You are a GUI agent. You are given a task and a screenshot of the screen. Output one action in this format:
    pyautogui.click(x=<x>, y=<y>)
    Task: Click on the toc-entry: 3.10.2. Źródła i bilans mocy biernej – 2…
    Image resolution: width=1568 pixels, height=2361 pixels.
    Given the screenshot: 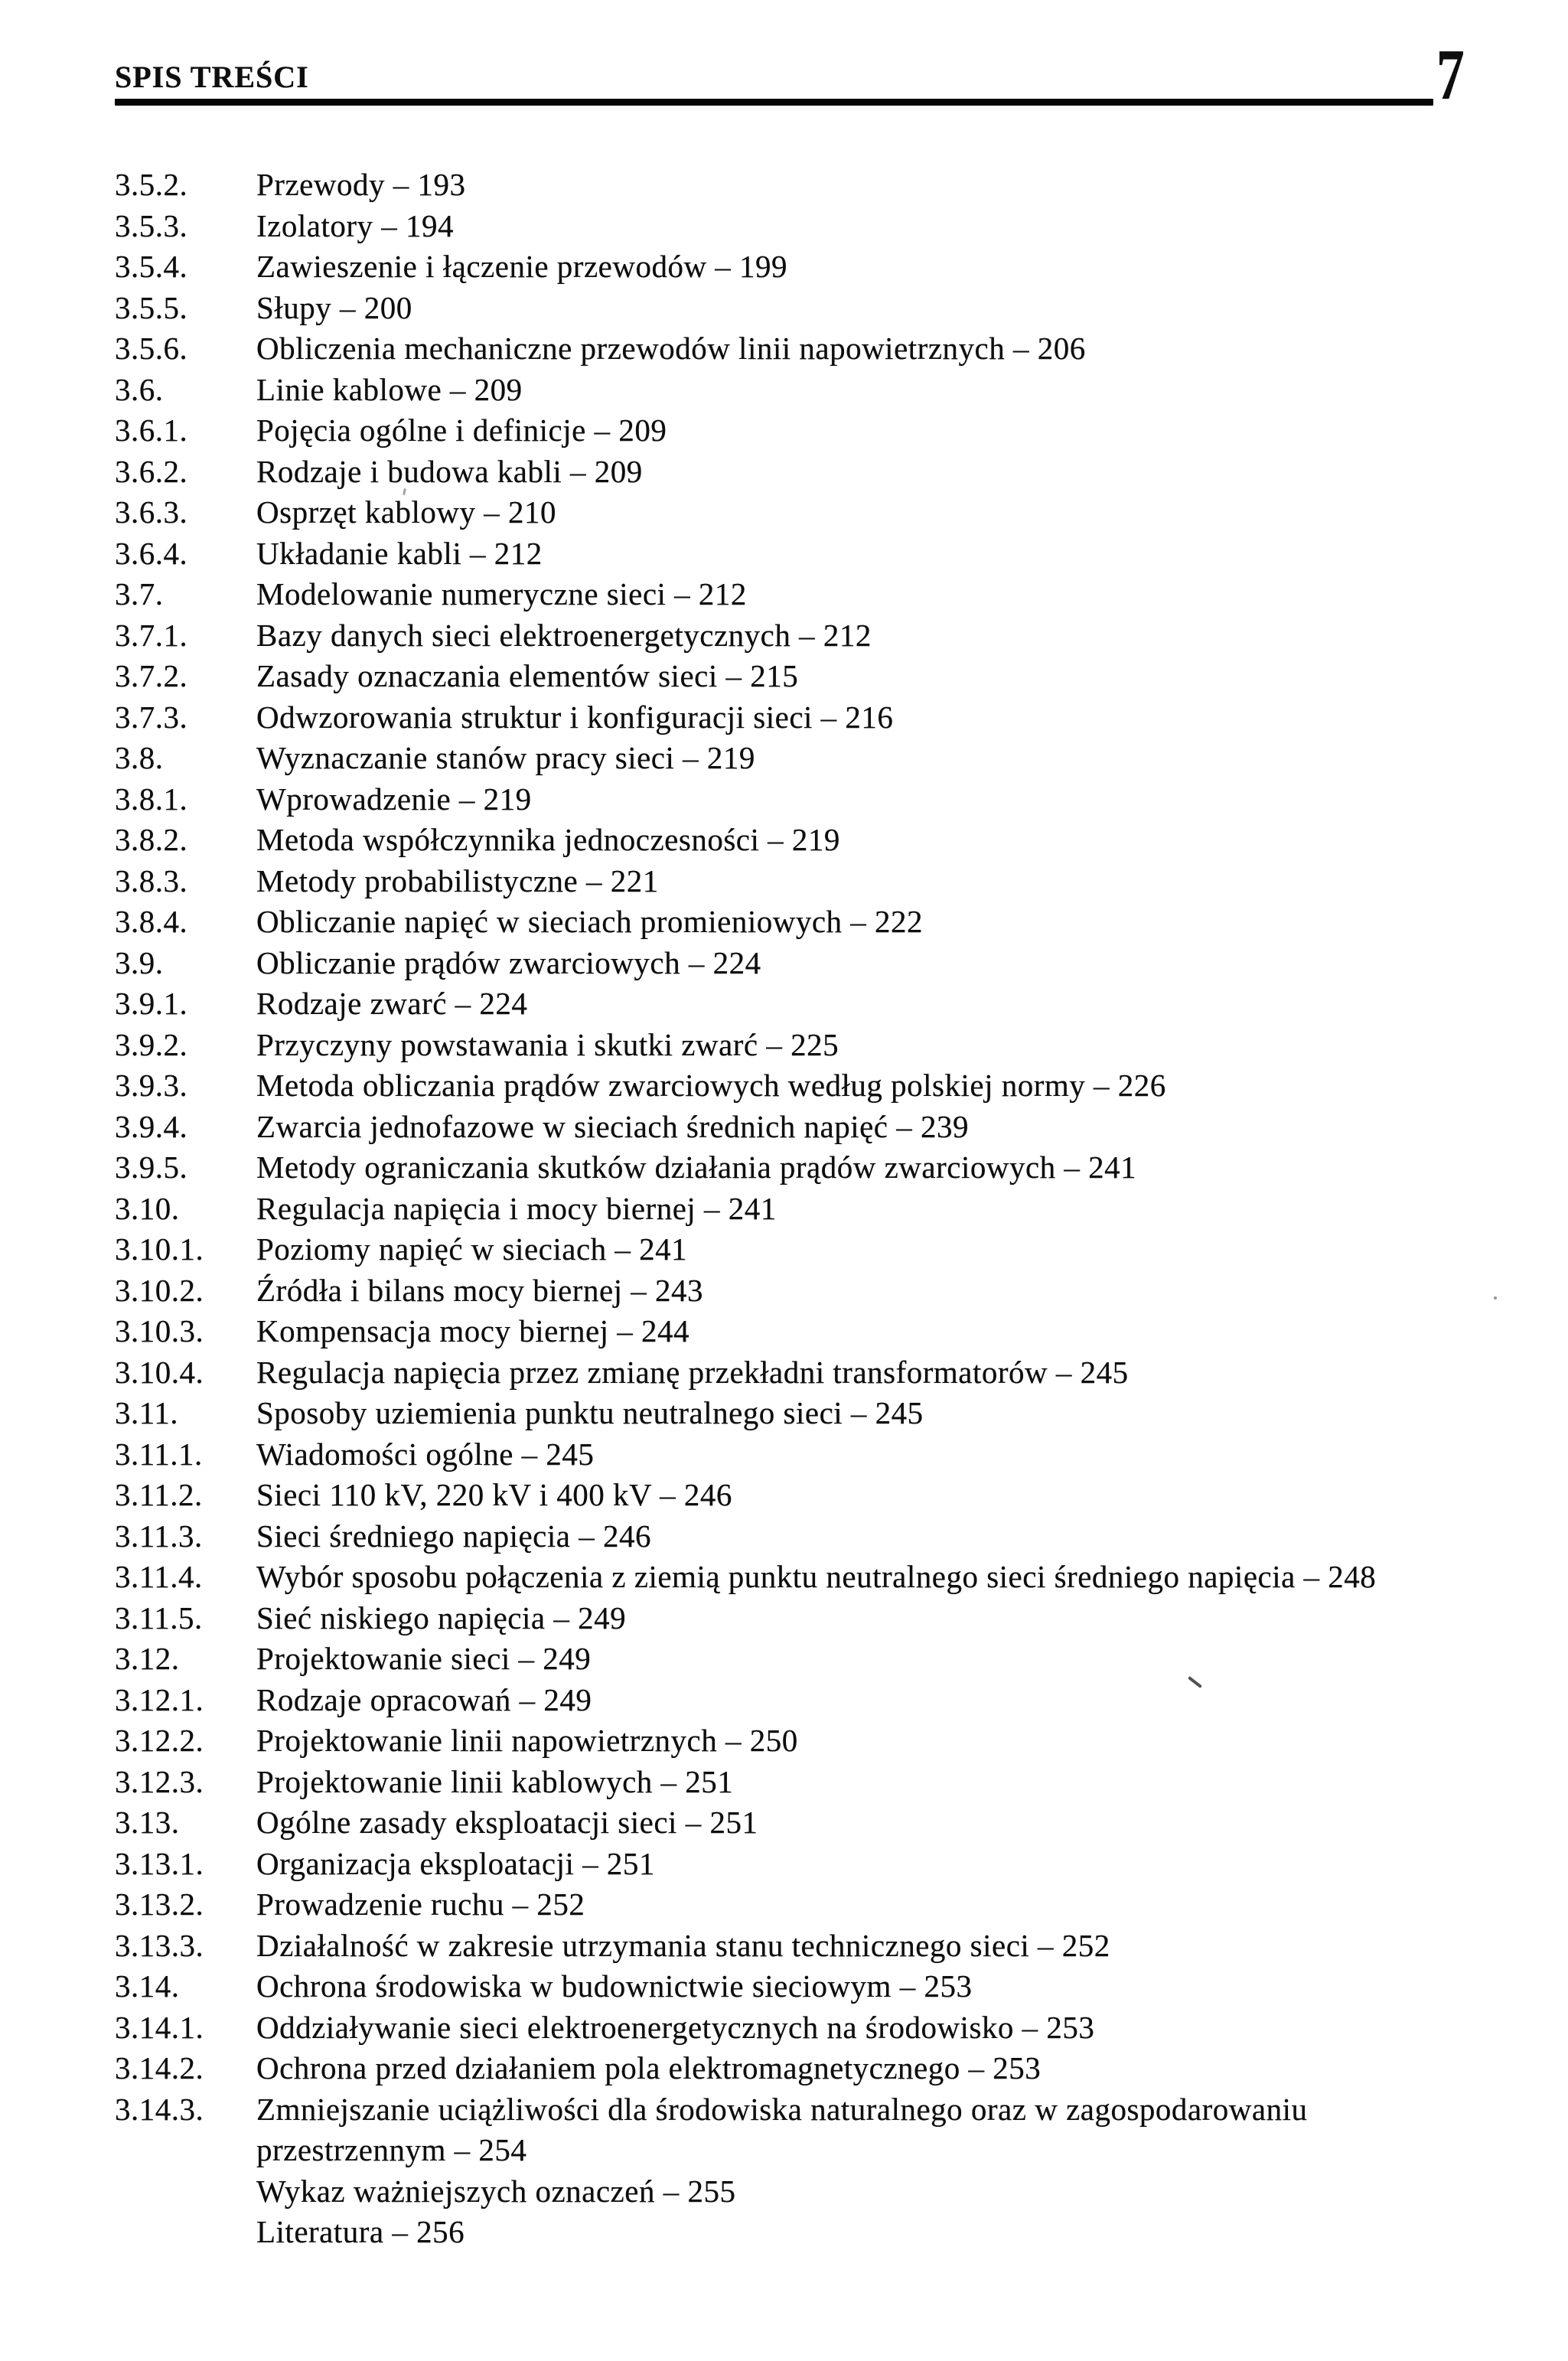 What is the action you would take?
    pyautogui.click(x=824, y=1291)
    